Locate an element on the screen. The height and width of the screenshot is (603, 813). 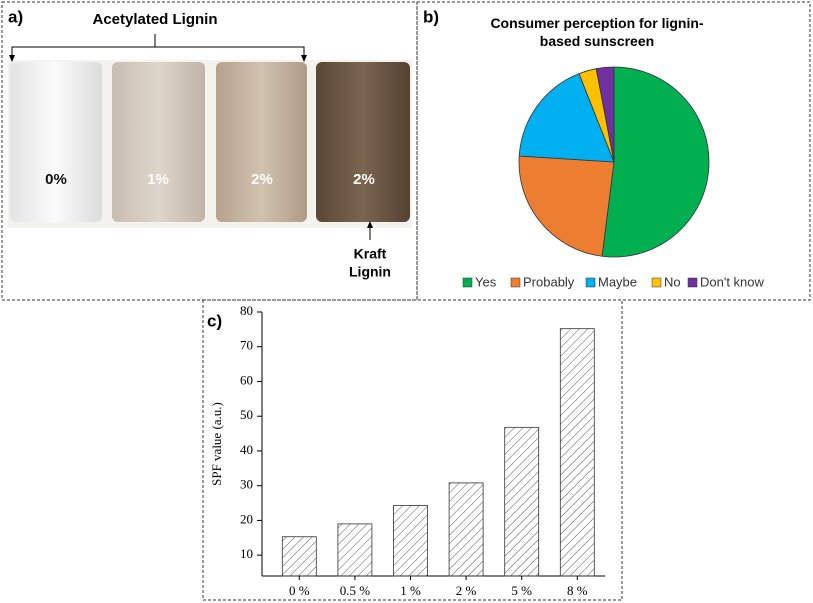
panel-label: a) is located at coordinates (15, 16).